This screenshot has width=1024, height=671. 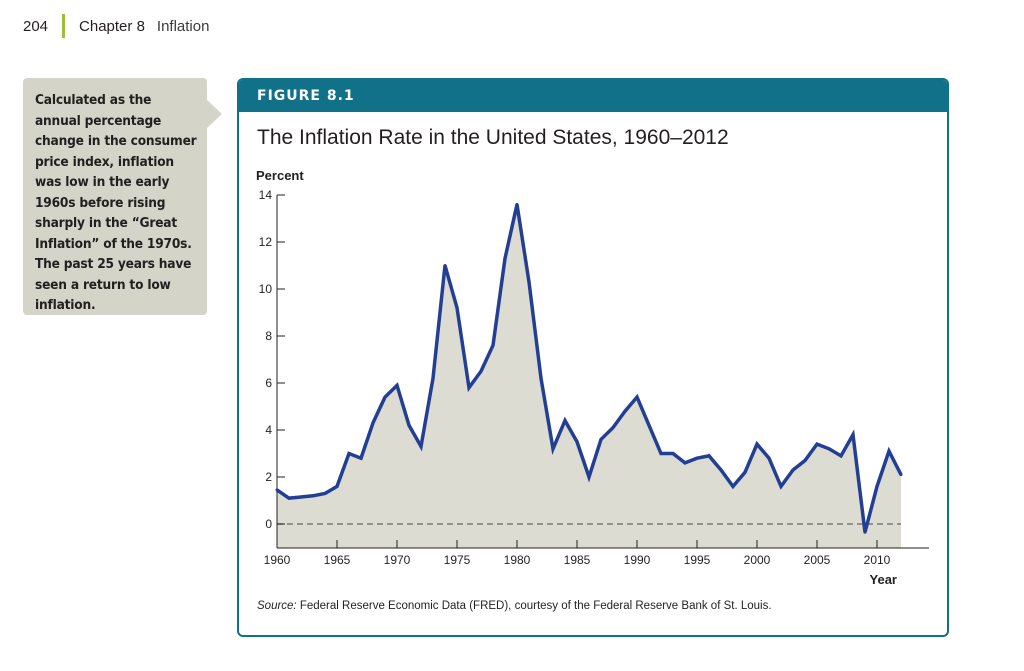 What do you see at coordinates (817, 560) in the screenshot?
I see `x-tick-label: 2005` at bounding box center [817, 560].